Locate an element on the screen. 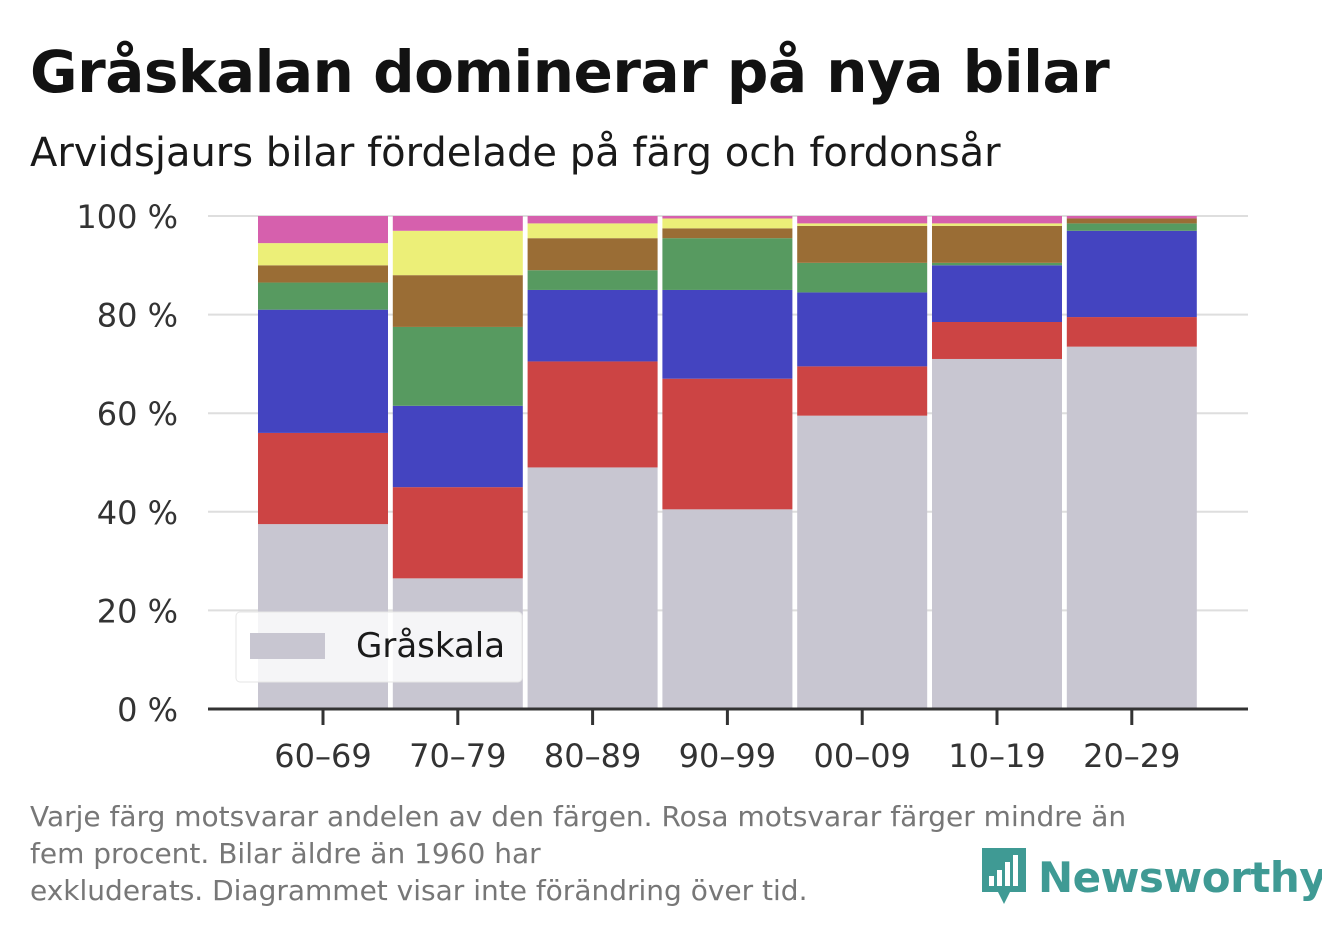 The width and height of the screenshot is (1322, 939). bar-segment-90-99-s4 is located at coordinates (727, 233).